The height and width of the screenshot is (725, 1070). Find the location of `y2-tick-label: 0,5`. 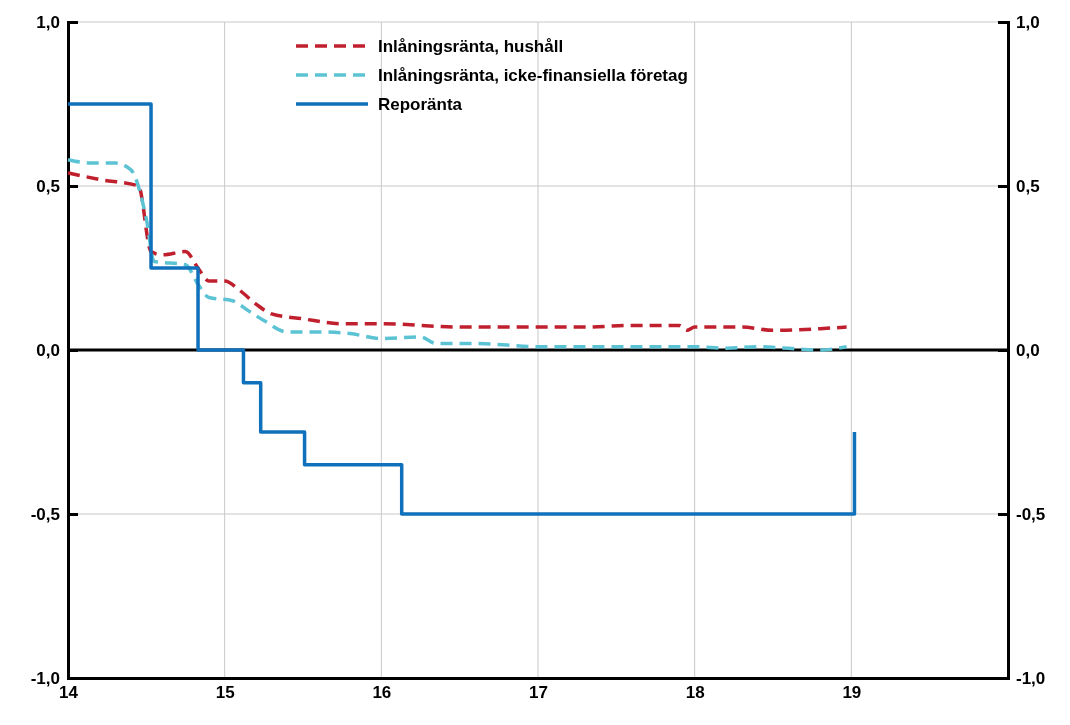

y2-tick-label: 0,5 is located at coordinates (1028, 186).